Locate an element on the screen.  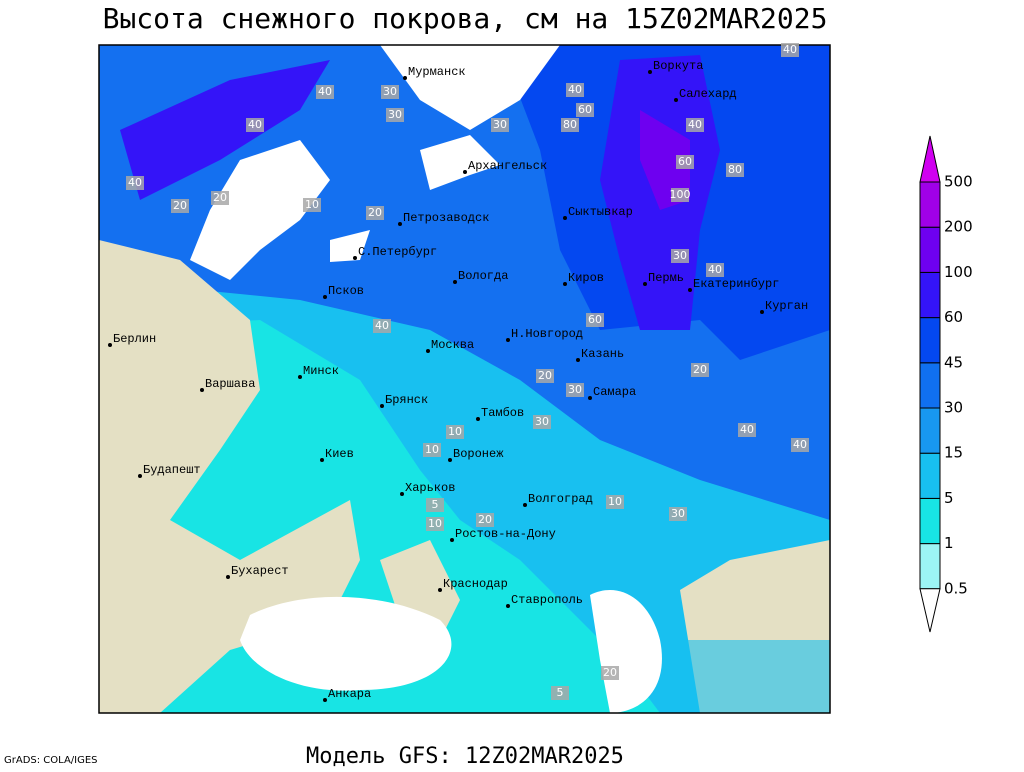
colorbar-label: 45 is located at coordinates (953, 362).